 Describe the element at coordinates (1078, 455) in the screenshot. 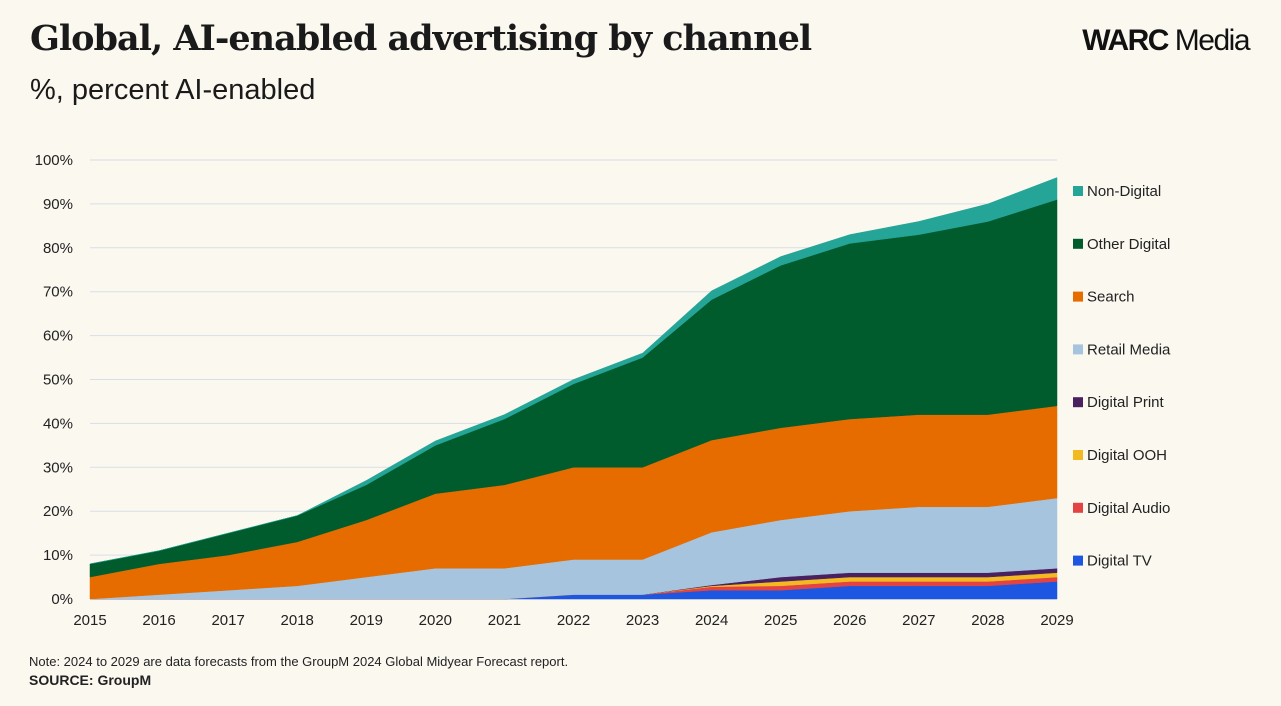

I see `legend-swatch-digital-ooh` at that location.